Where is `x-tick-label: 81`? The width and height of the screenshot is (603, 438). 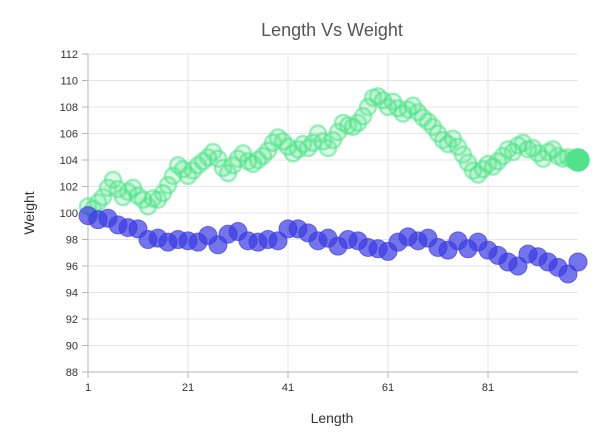 x-tick-label: 81 is located at coordinates (488, 388).